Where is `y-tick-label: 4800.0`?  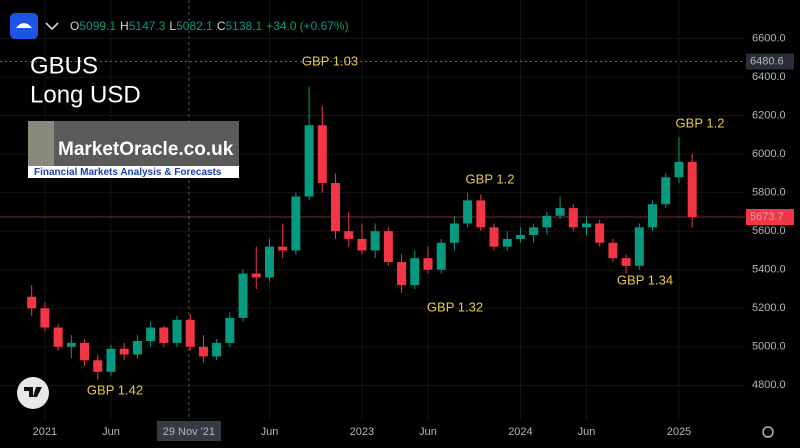
y-tick-label: 4800.0 is located at coordinates (769, 385).